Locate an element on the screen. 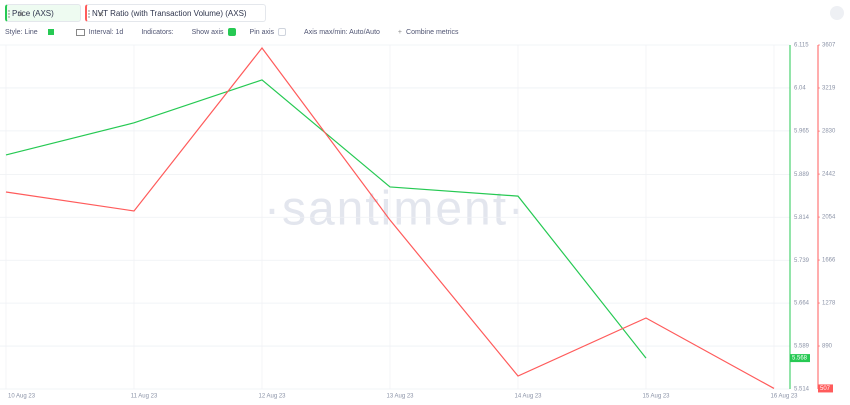 Image resolution: width=850 pixels, height=405 pixels. show-axis-label: Show axis is located at coordinates (207, 32).